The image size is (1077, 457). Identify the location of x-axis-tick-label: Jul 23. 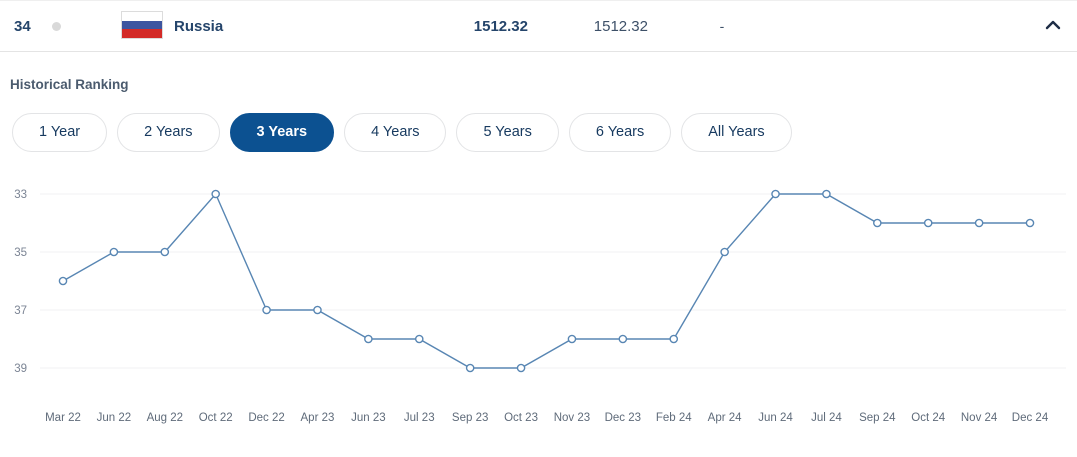
(419, 418).